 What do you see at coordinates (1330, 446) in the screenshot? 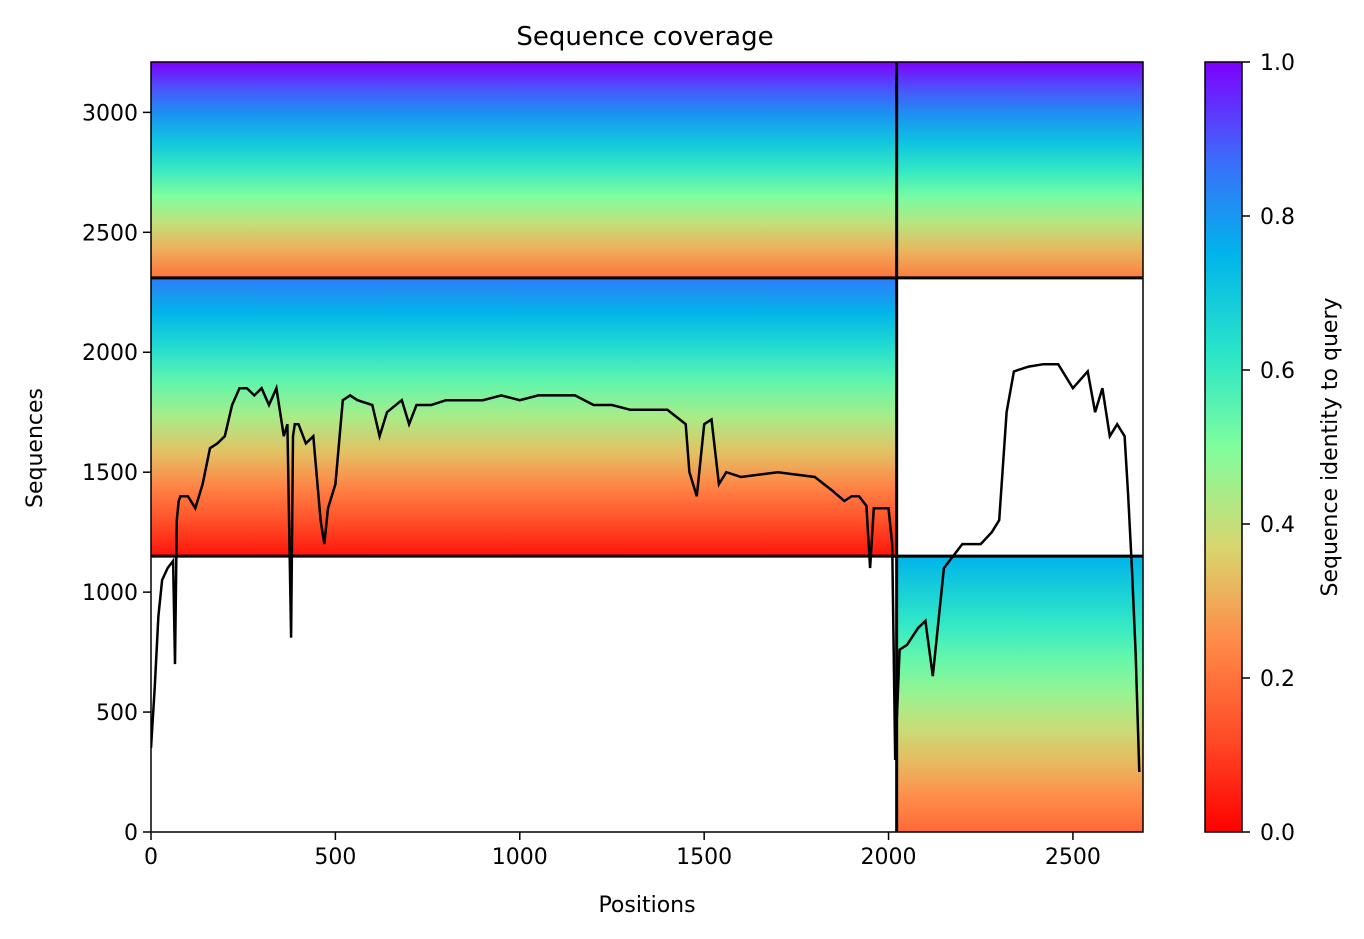
I see `colorbar-label: Sequence identity to query` at bounding box center [1330, 446].